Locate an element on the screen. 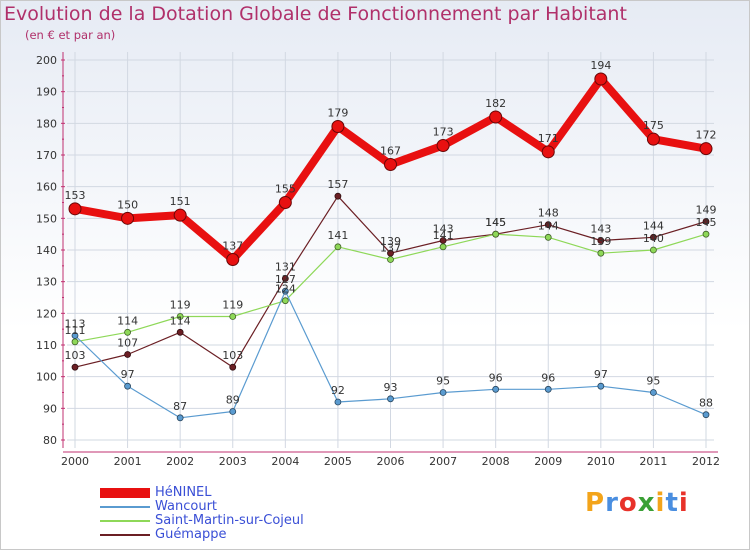  proxiti-logo: Proxiti is located at coordinates (637, 503).